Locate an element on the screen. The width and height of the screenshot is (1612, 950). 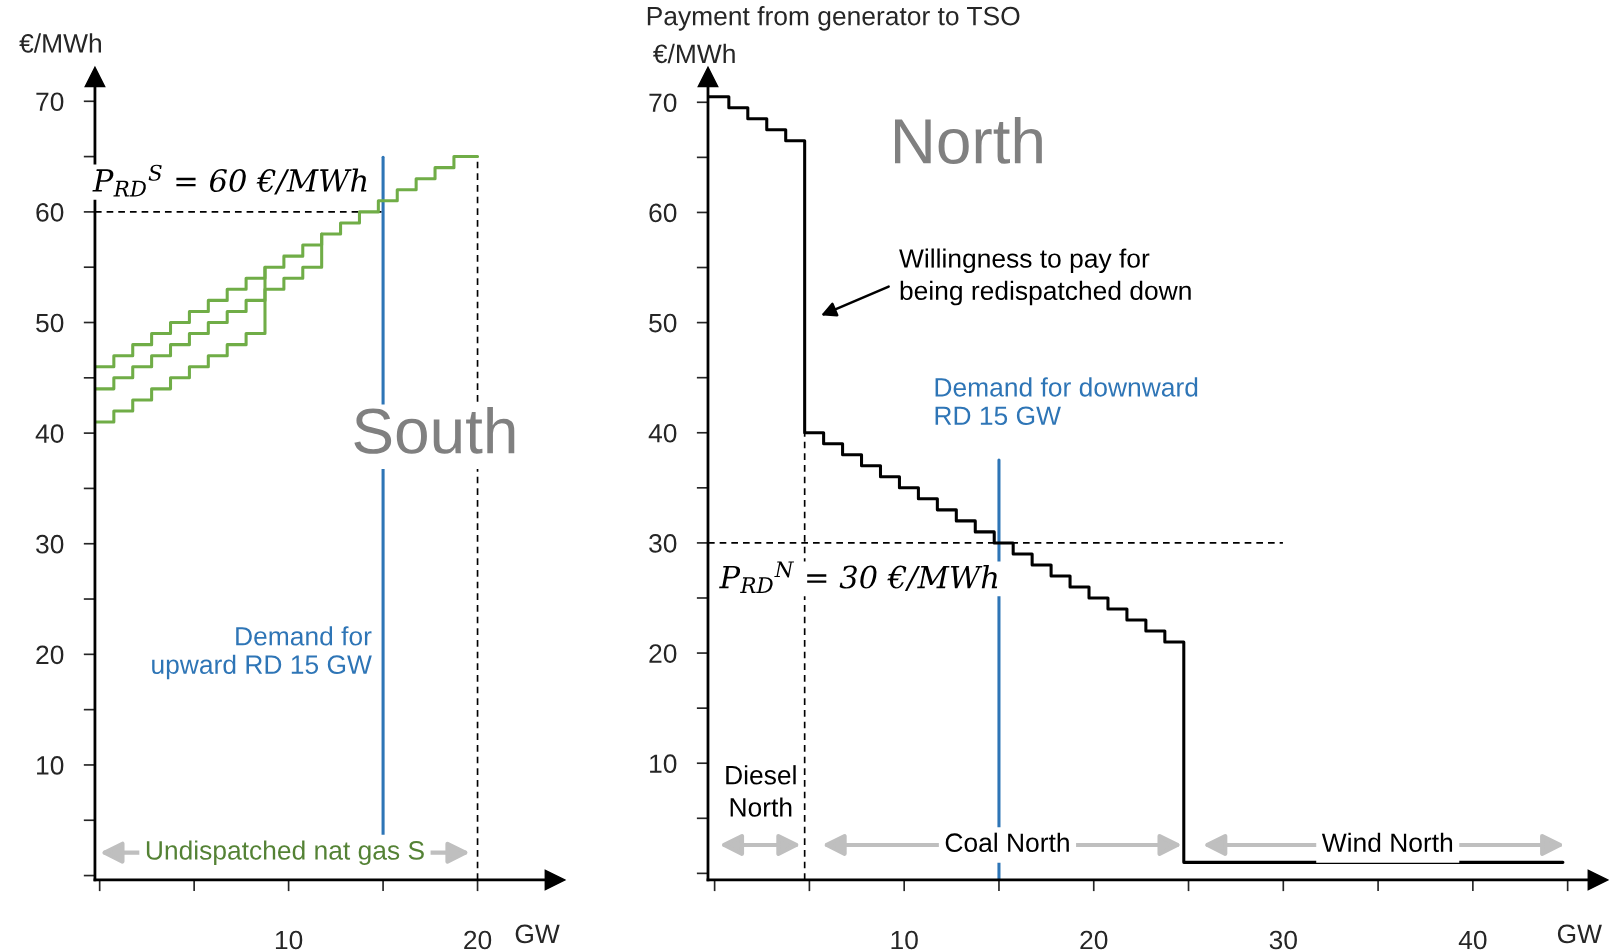
ref-line-label: P$_{RD}$$^{N}$ = 30 €/MWh is located at coordinates (858, 577).